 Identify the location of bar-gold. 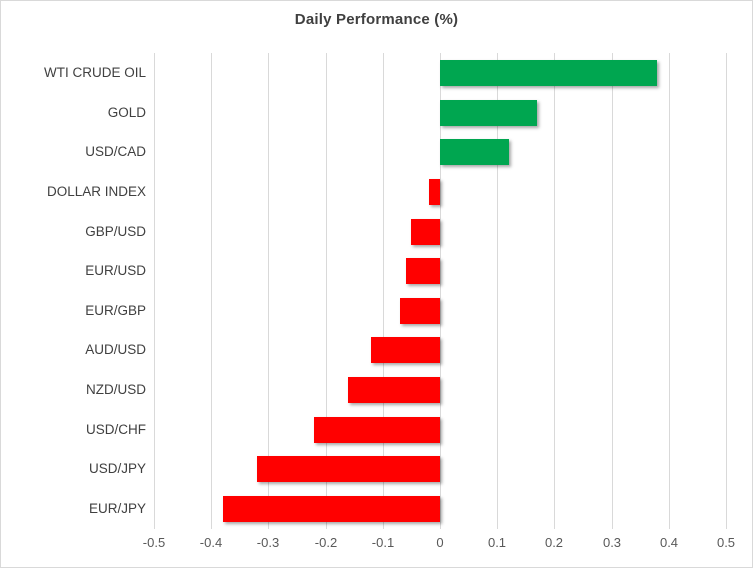
(488, 113).